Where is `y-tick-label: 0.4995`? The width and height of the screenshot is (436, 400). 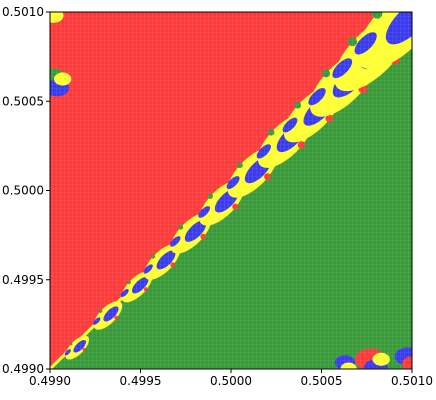
y-tick-label: 0.4995 is located at coordinates (23, 280).